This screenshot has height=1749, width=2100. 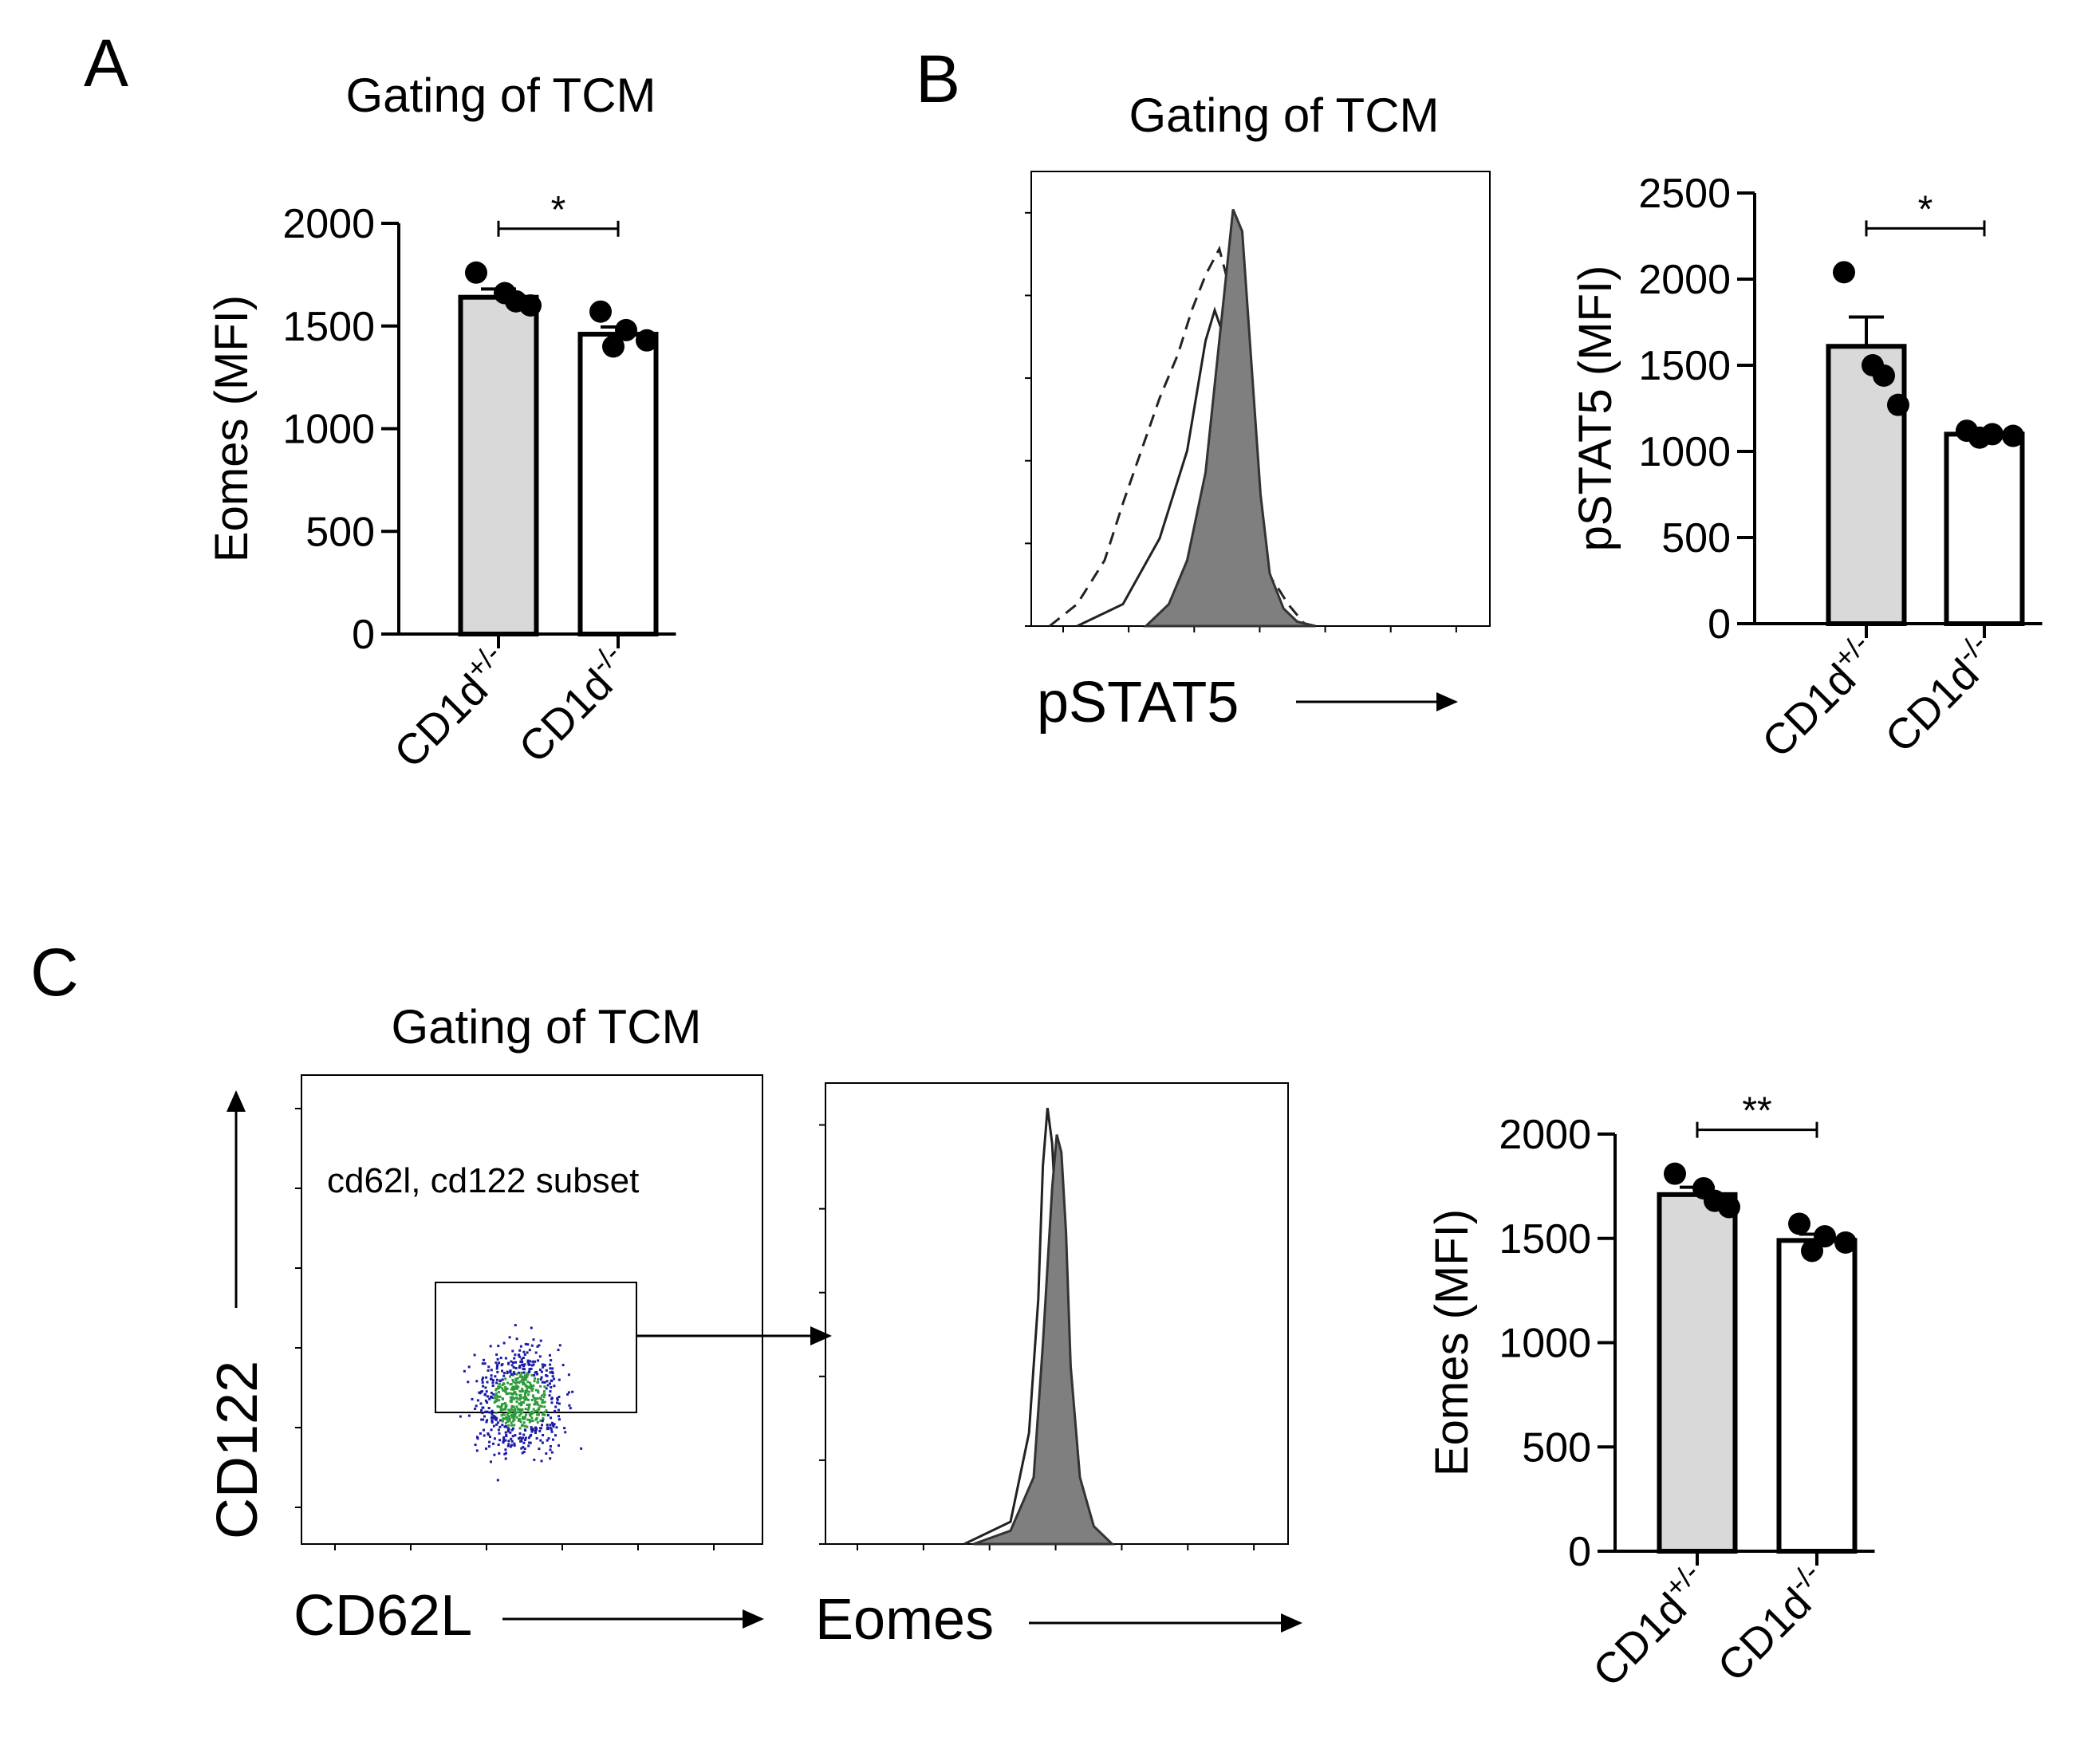 What do you see at coordinates (1696, 538) in the screenshot?
I see `y-tick-label-b-1: 500` at bounding box center [1696, 538].